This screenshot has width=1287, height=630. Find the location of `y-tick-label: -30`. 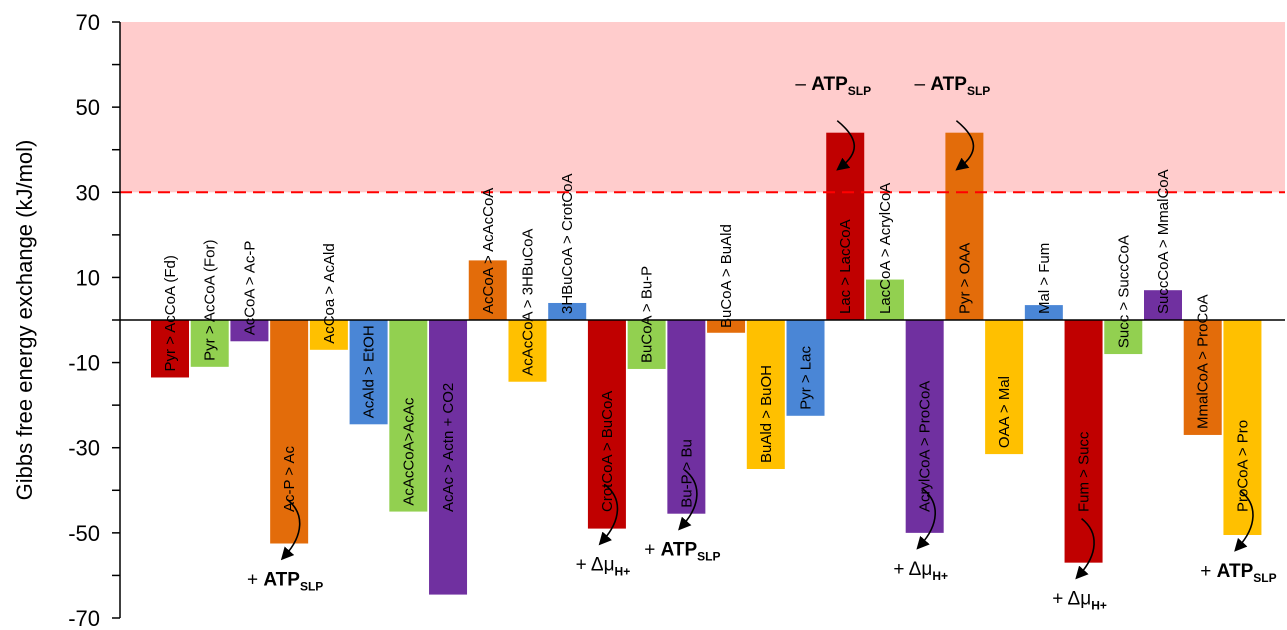

y-tick-label: -30 is located at coordinates (84, 448).